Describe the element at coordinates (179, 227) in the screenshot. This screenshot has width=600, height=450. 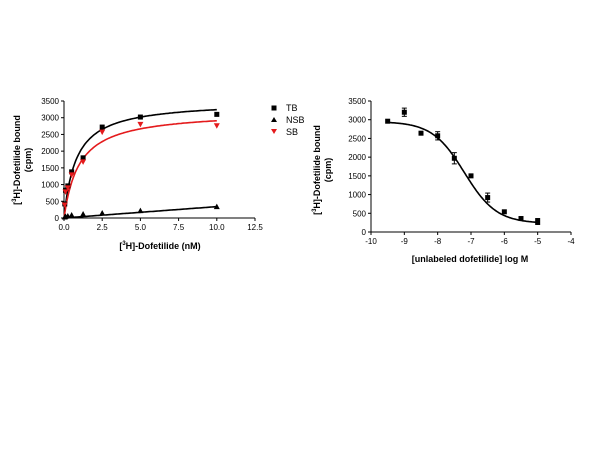
I see `x-tick-label: 7.5` at that location.